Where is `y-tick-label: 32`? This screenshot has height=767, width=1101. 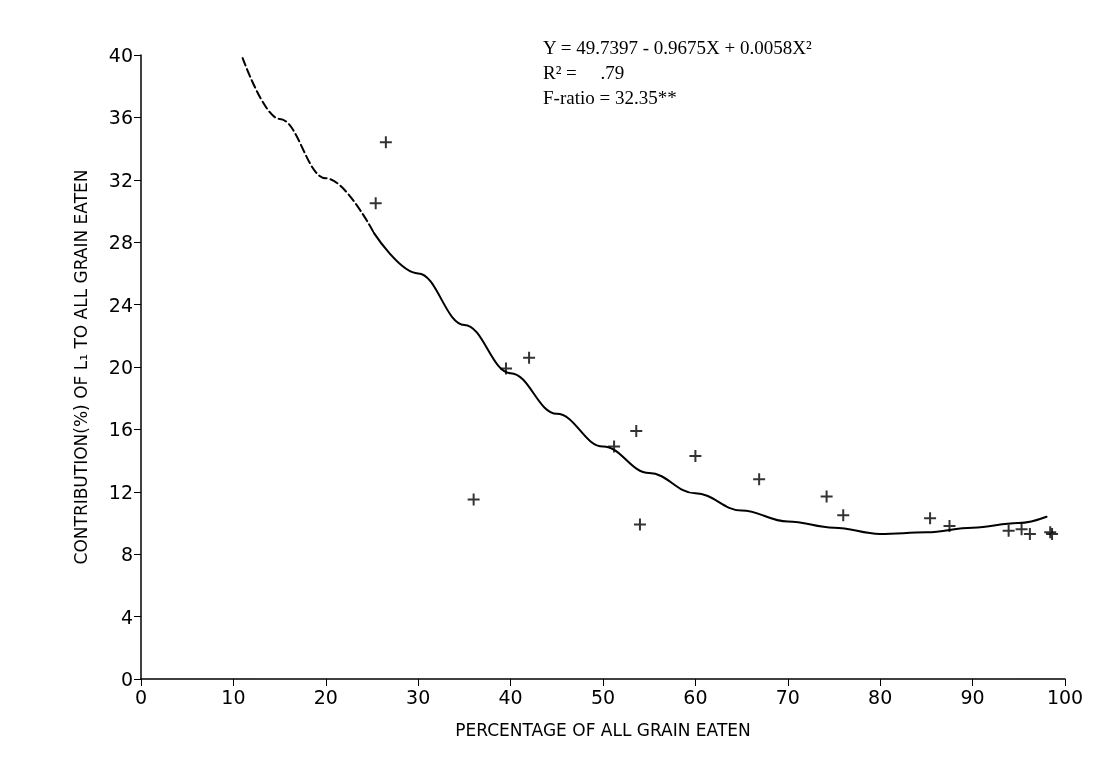 y-tick-label: 32 is located at coordinates (120, 179).